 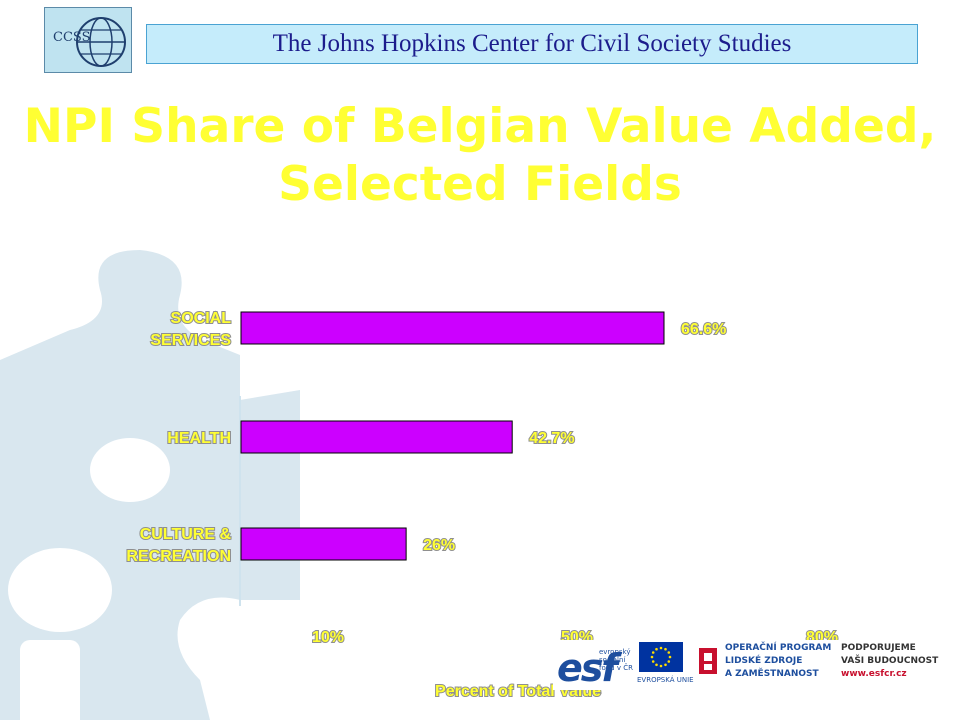 What do you see at coordinates (480, 184) in the screenshot?
I see `title-line-2: Selected Fields` at bounding box center [480, 184].